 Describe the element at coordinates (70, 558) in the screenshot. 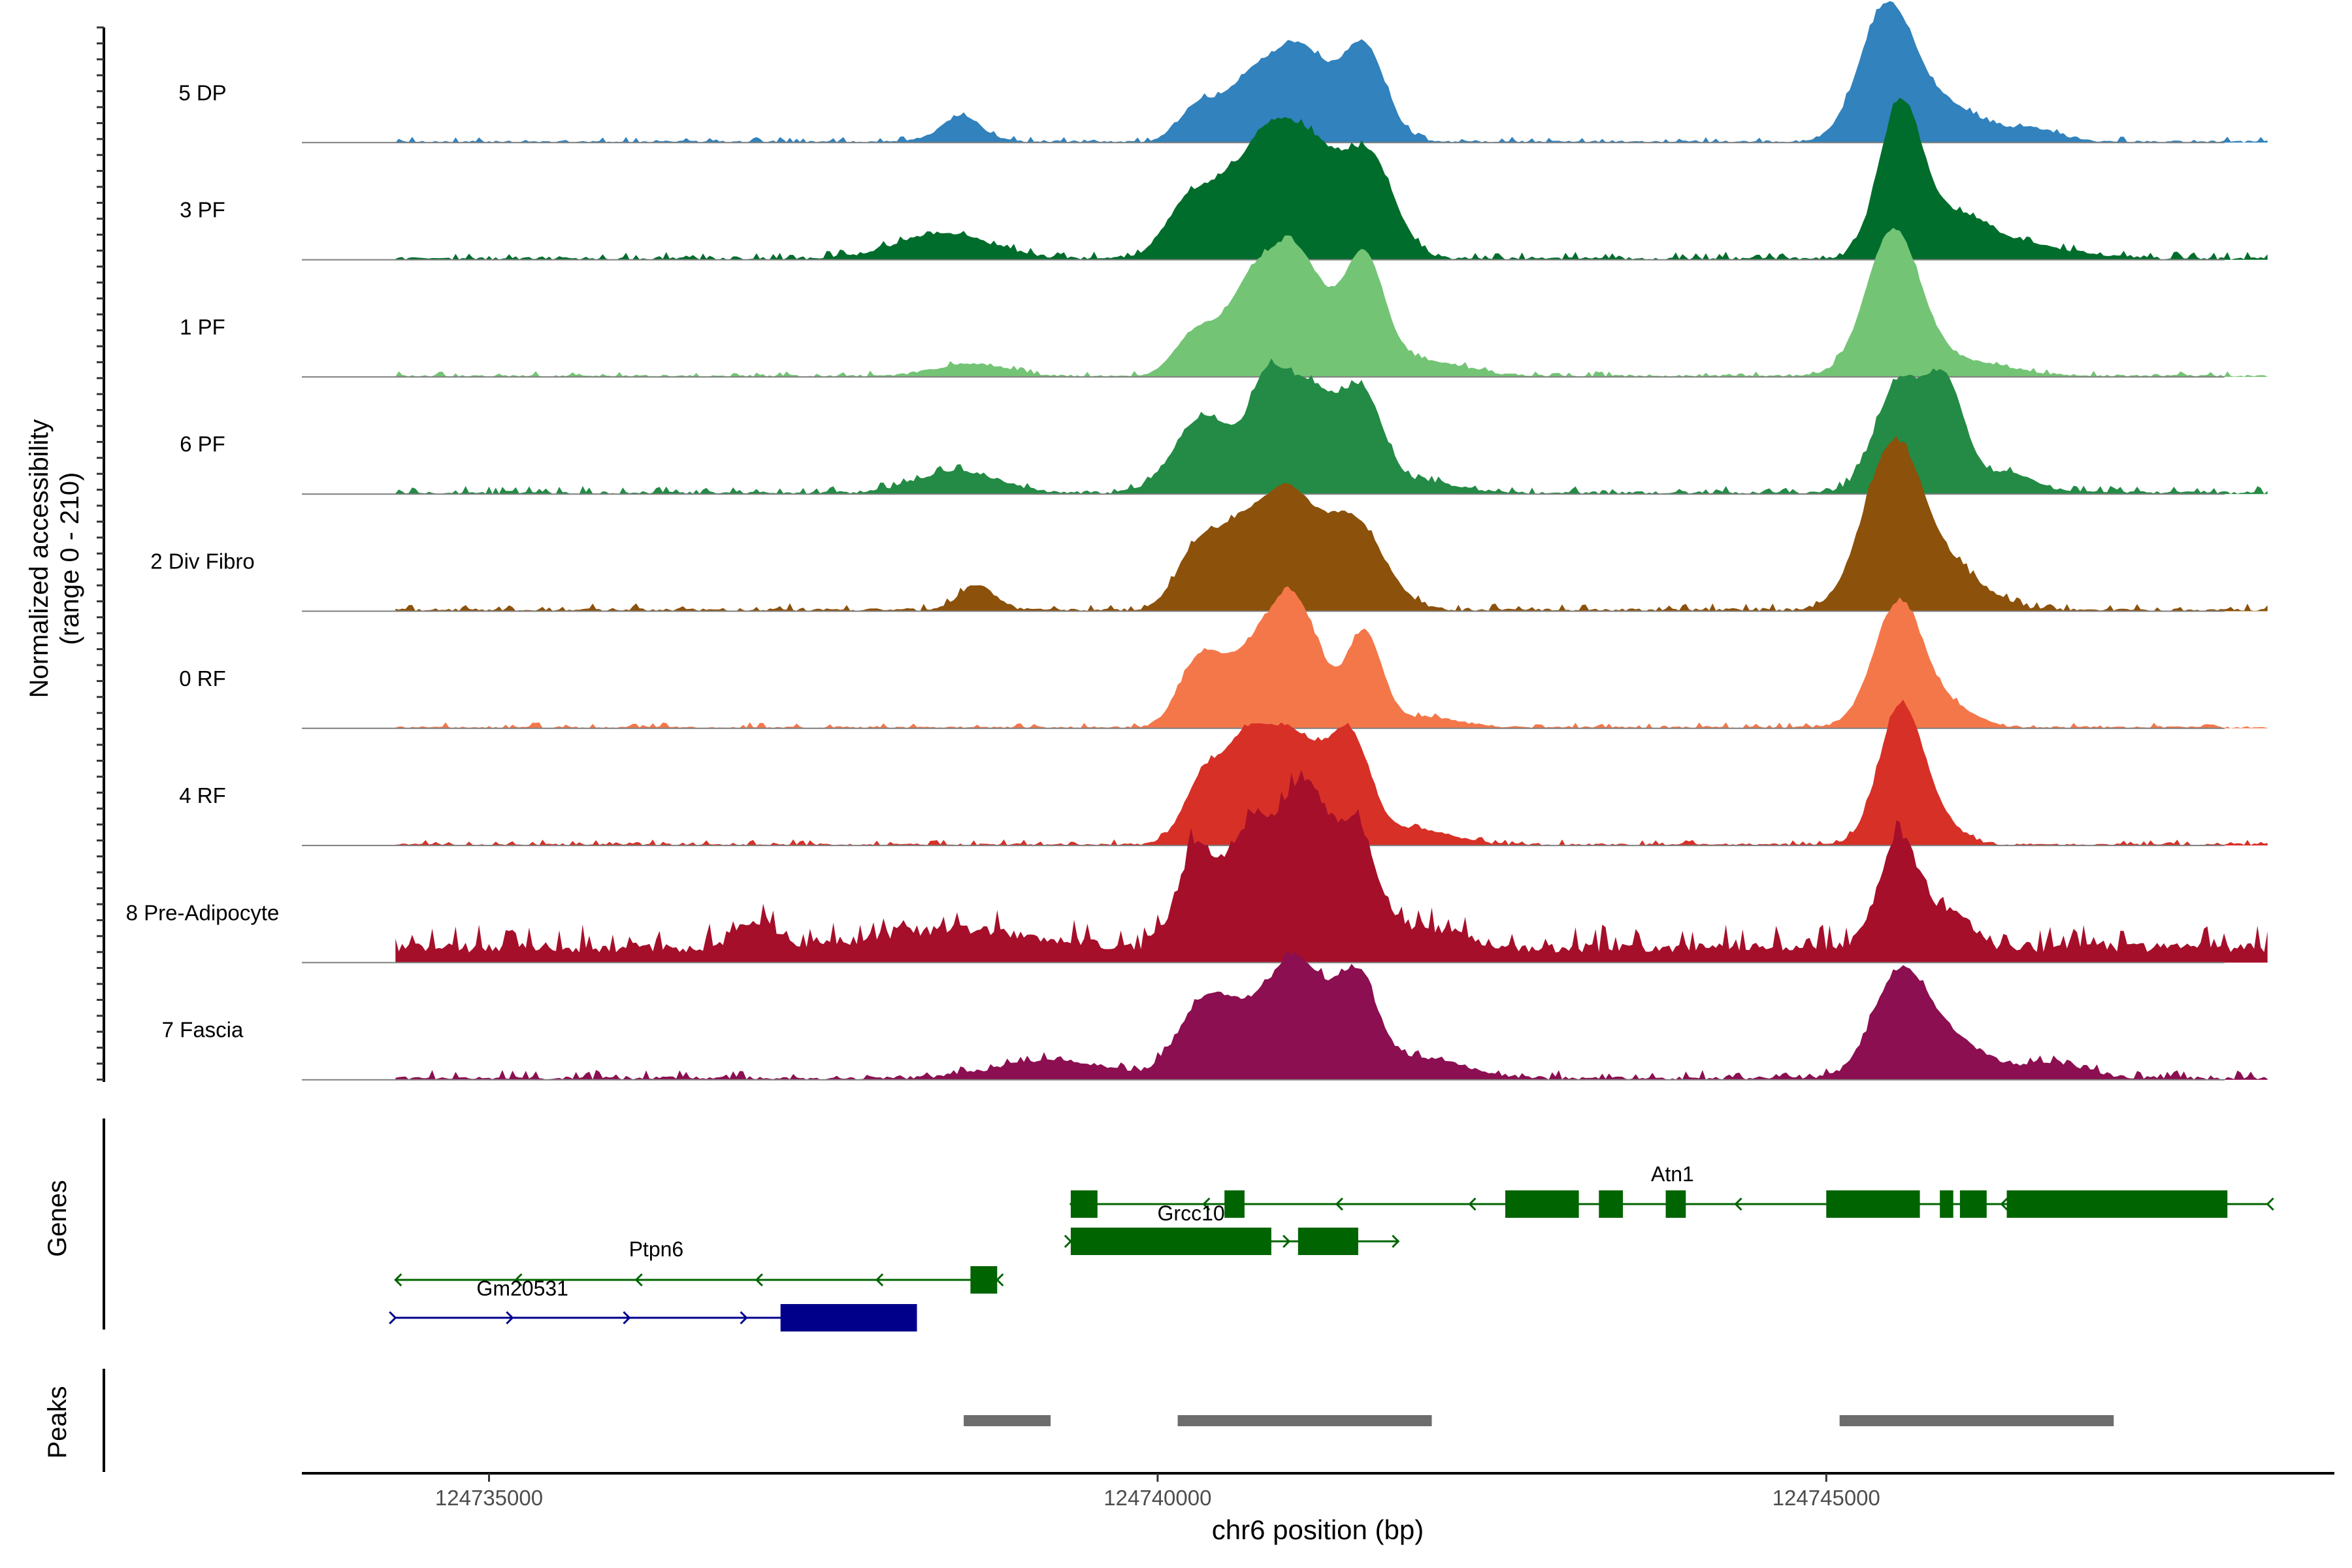

I see `y-axis-title-line2: (range 0 - 210)` at that location.